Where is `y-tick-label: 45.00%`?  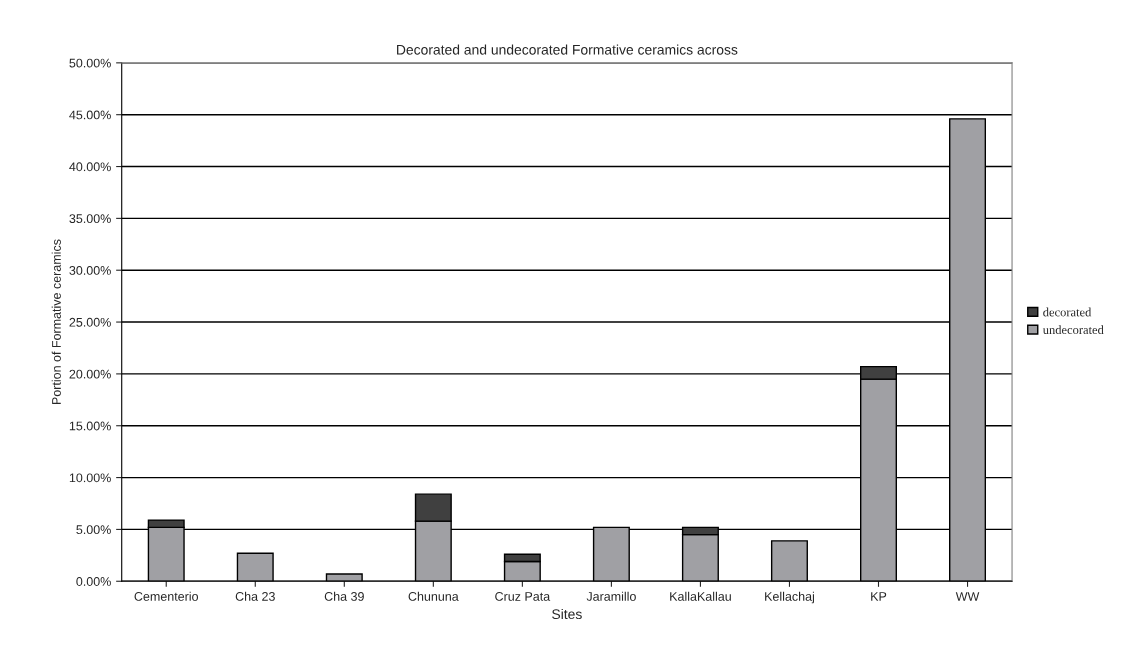 y-tick-label: 45.00% is located at coordinates (90, 115).